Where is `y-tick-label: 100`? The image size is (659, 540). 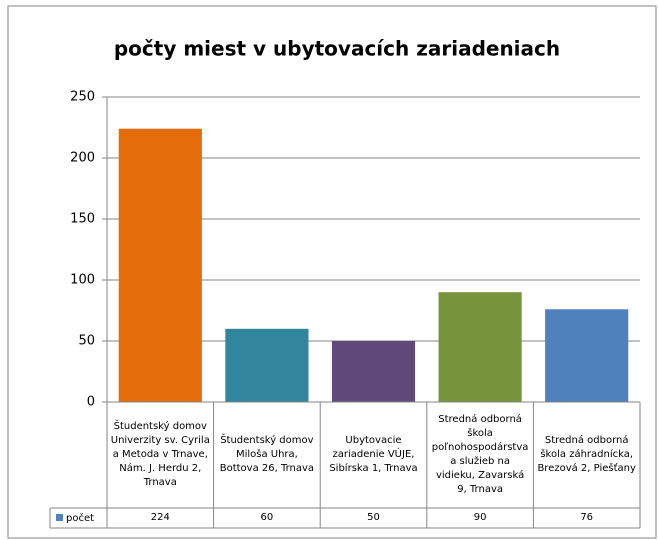 y-tick-label: 100 is located at coordinates (82, 280).